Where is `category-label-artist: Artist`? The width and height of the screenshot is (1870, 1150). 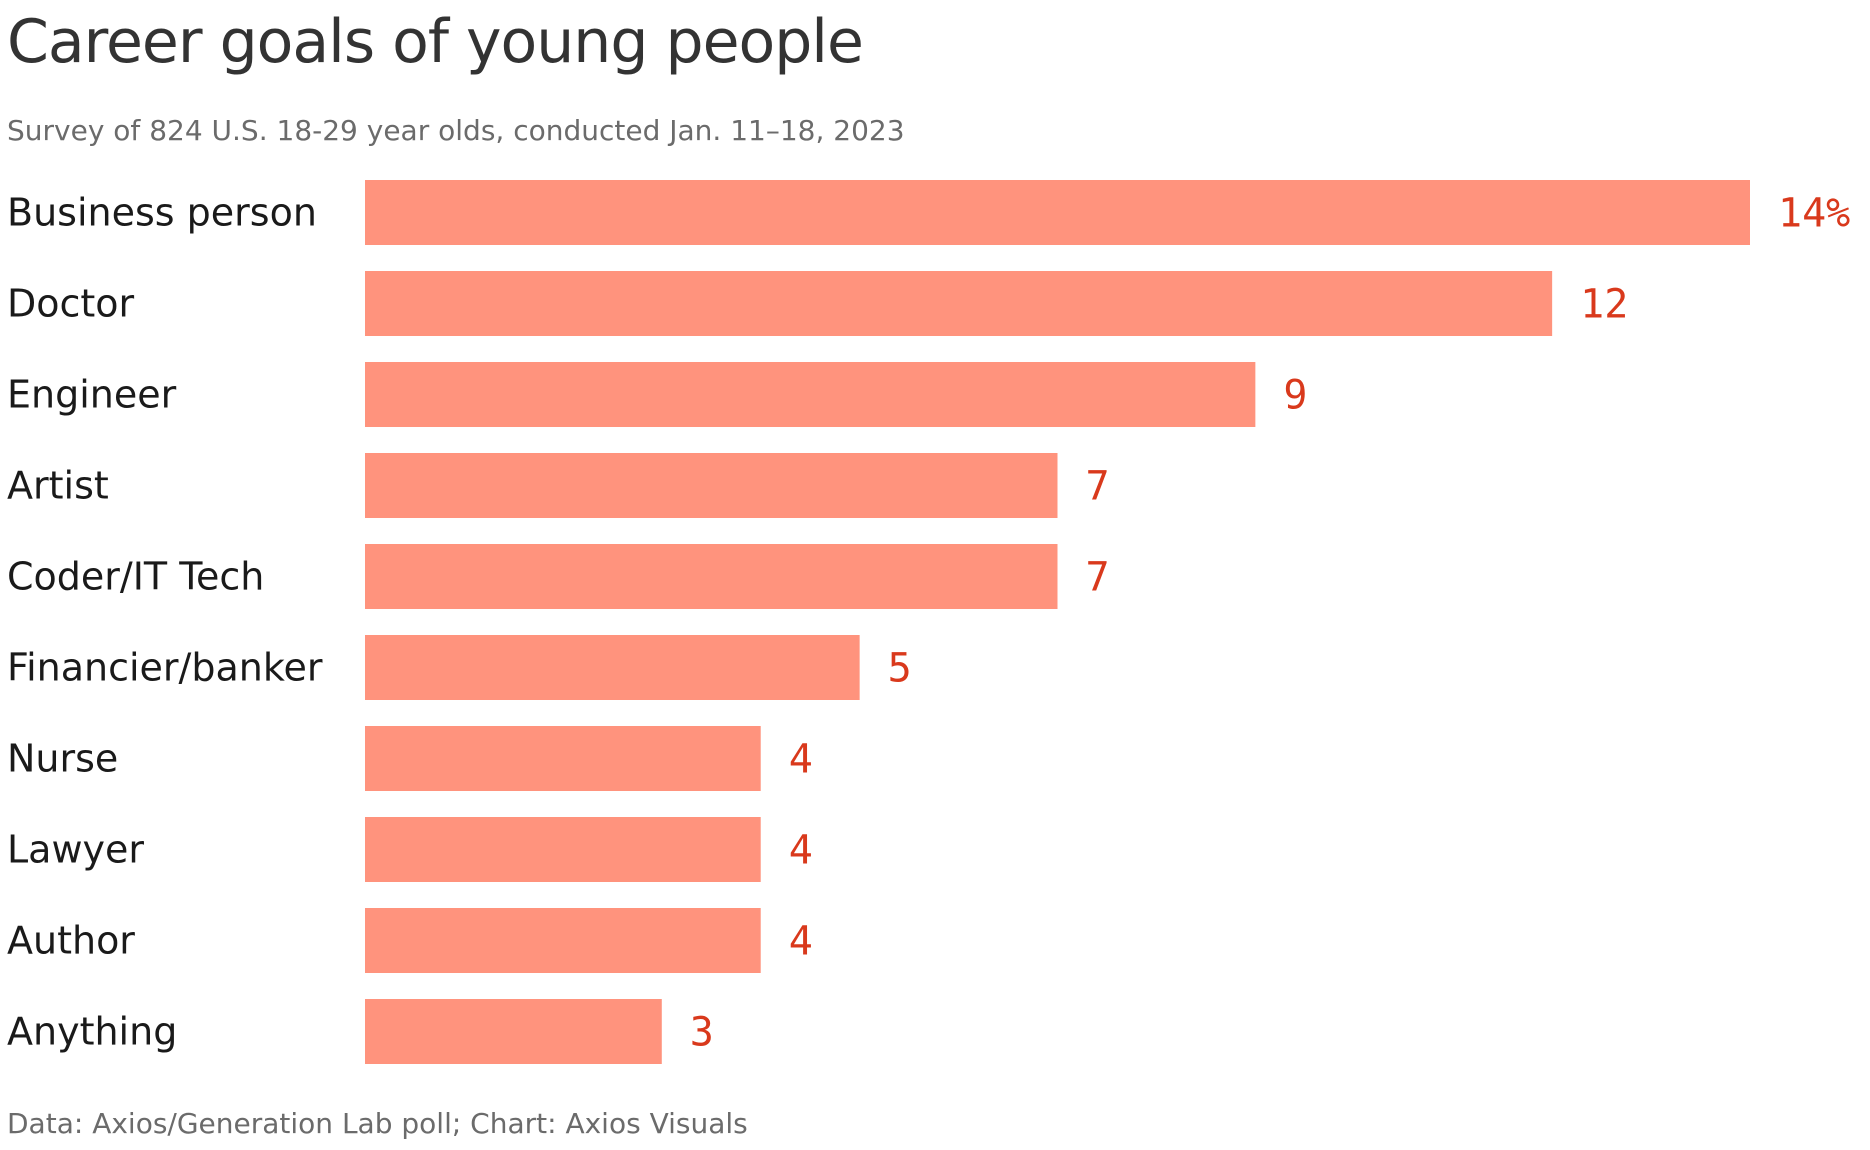
category-label-artist: Artist is located at coordinates (58, 486).